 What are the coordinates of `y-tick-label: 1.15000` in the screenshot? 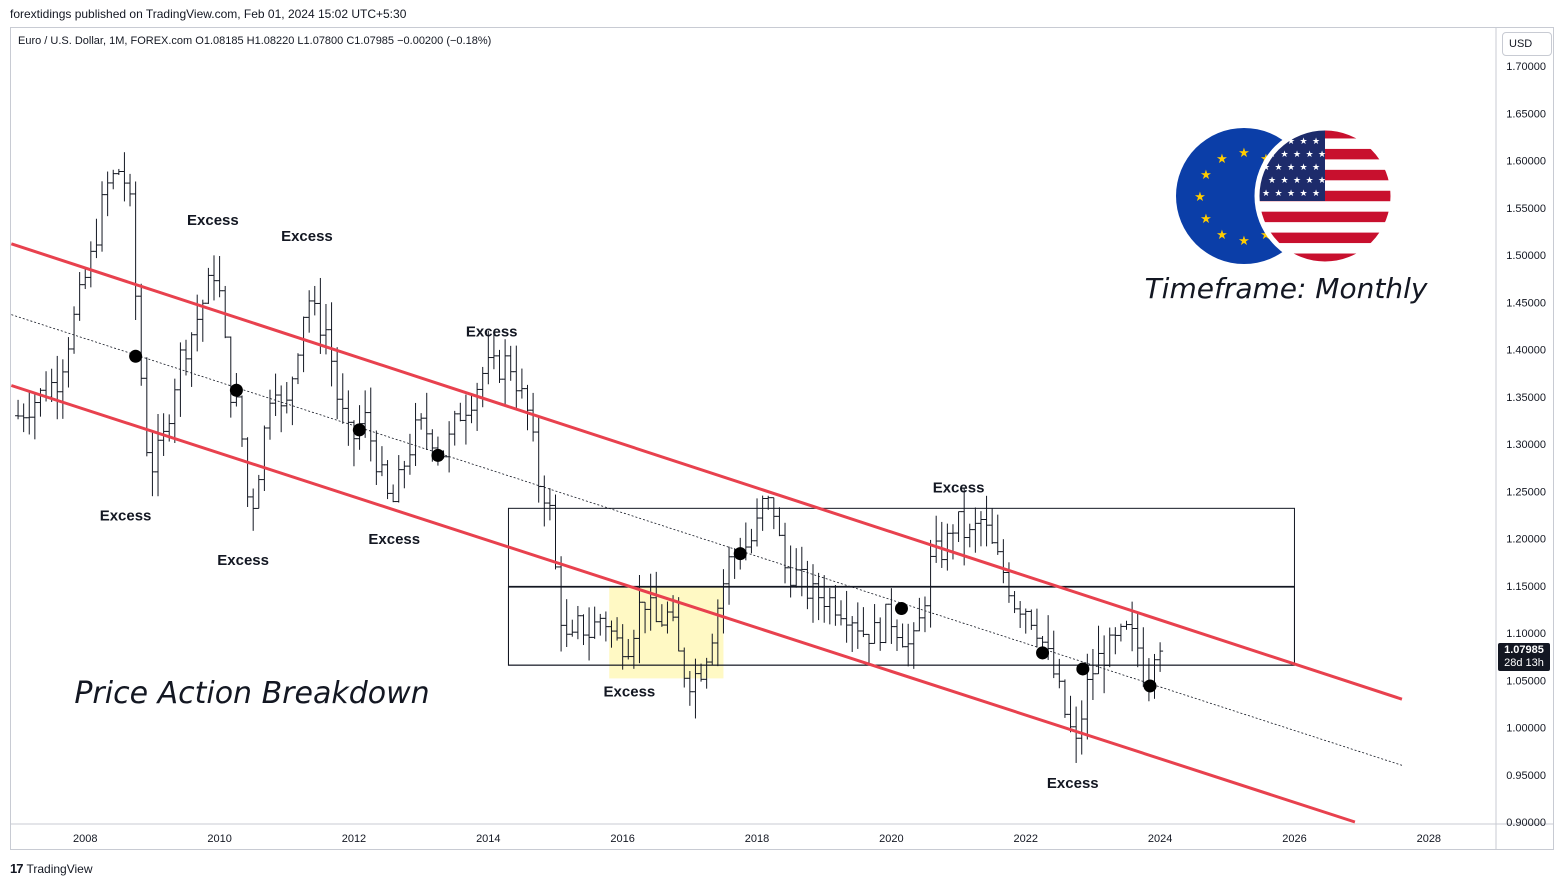 It's located at (1526, 587).